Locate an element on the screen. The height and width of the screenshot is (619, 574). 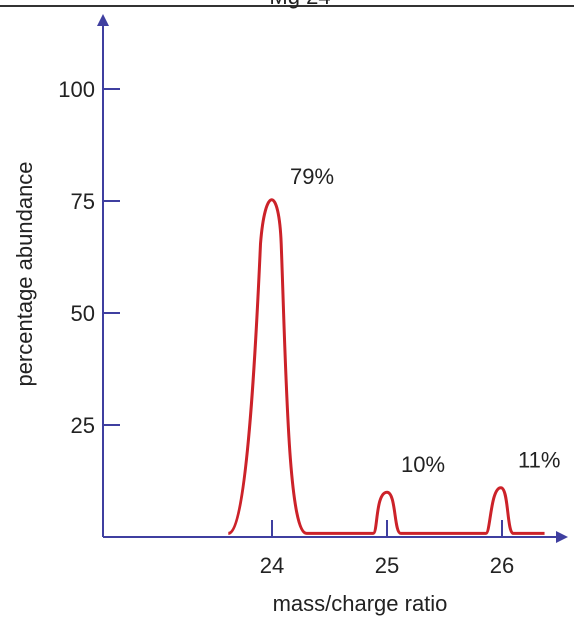
chart-title: Mg 24 is located at coordinates (299, 4).